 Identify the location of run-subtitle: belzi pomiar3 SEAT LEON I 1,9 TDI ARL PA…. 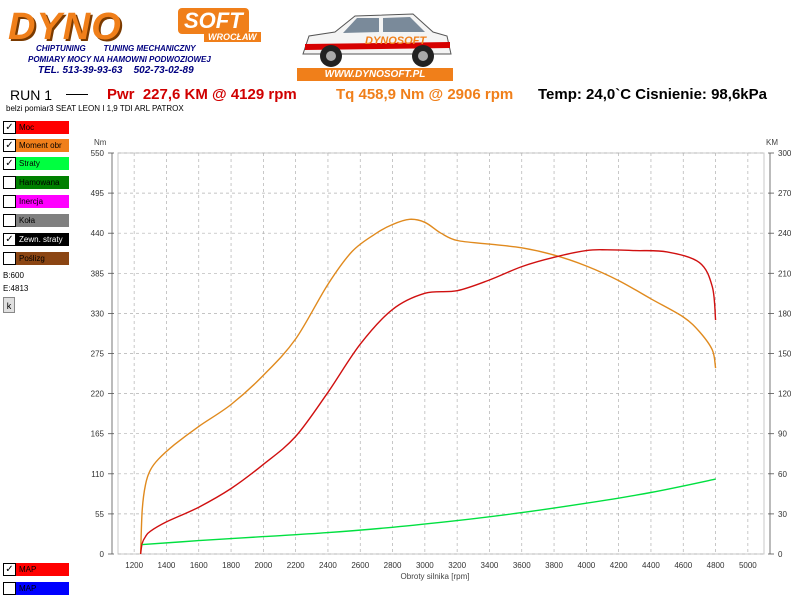
(95, 108).